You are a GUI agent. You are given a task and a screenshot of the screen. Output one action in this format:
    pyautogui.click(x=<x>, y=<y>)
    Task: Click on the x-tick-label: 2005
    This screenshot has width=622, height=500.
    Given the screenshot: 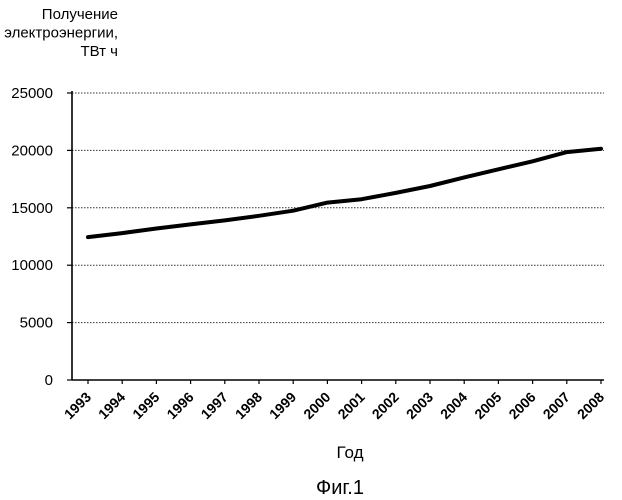 What is the action you would take?
    pyautogui.click(x=487, y=405)
    